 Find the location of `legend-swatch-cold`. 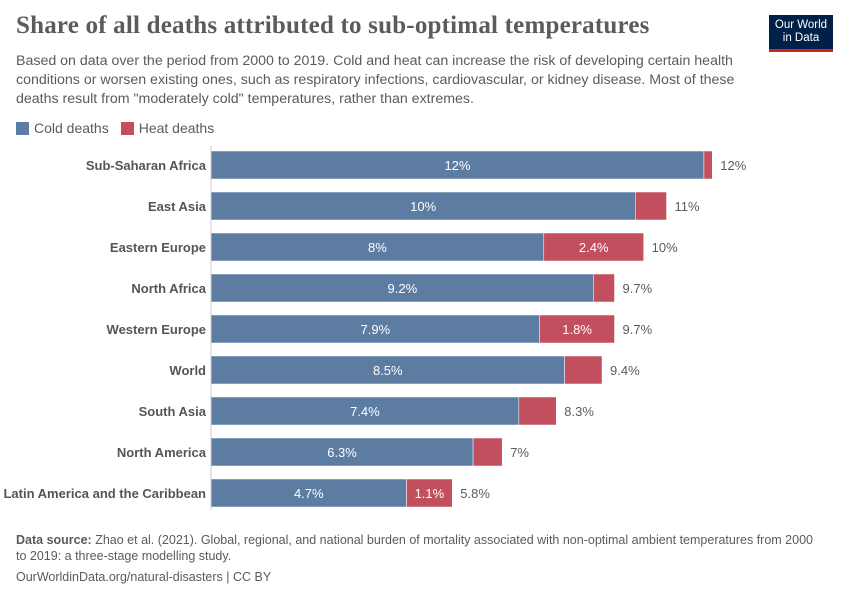

legend-swatch-cold is located at coordinates (22, 128).